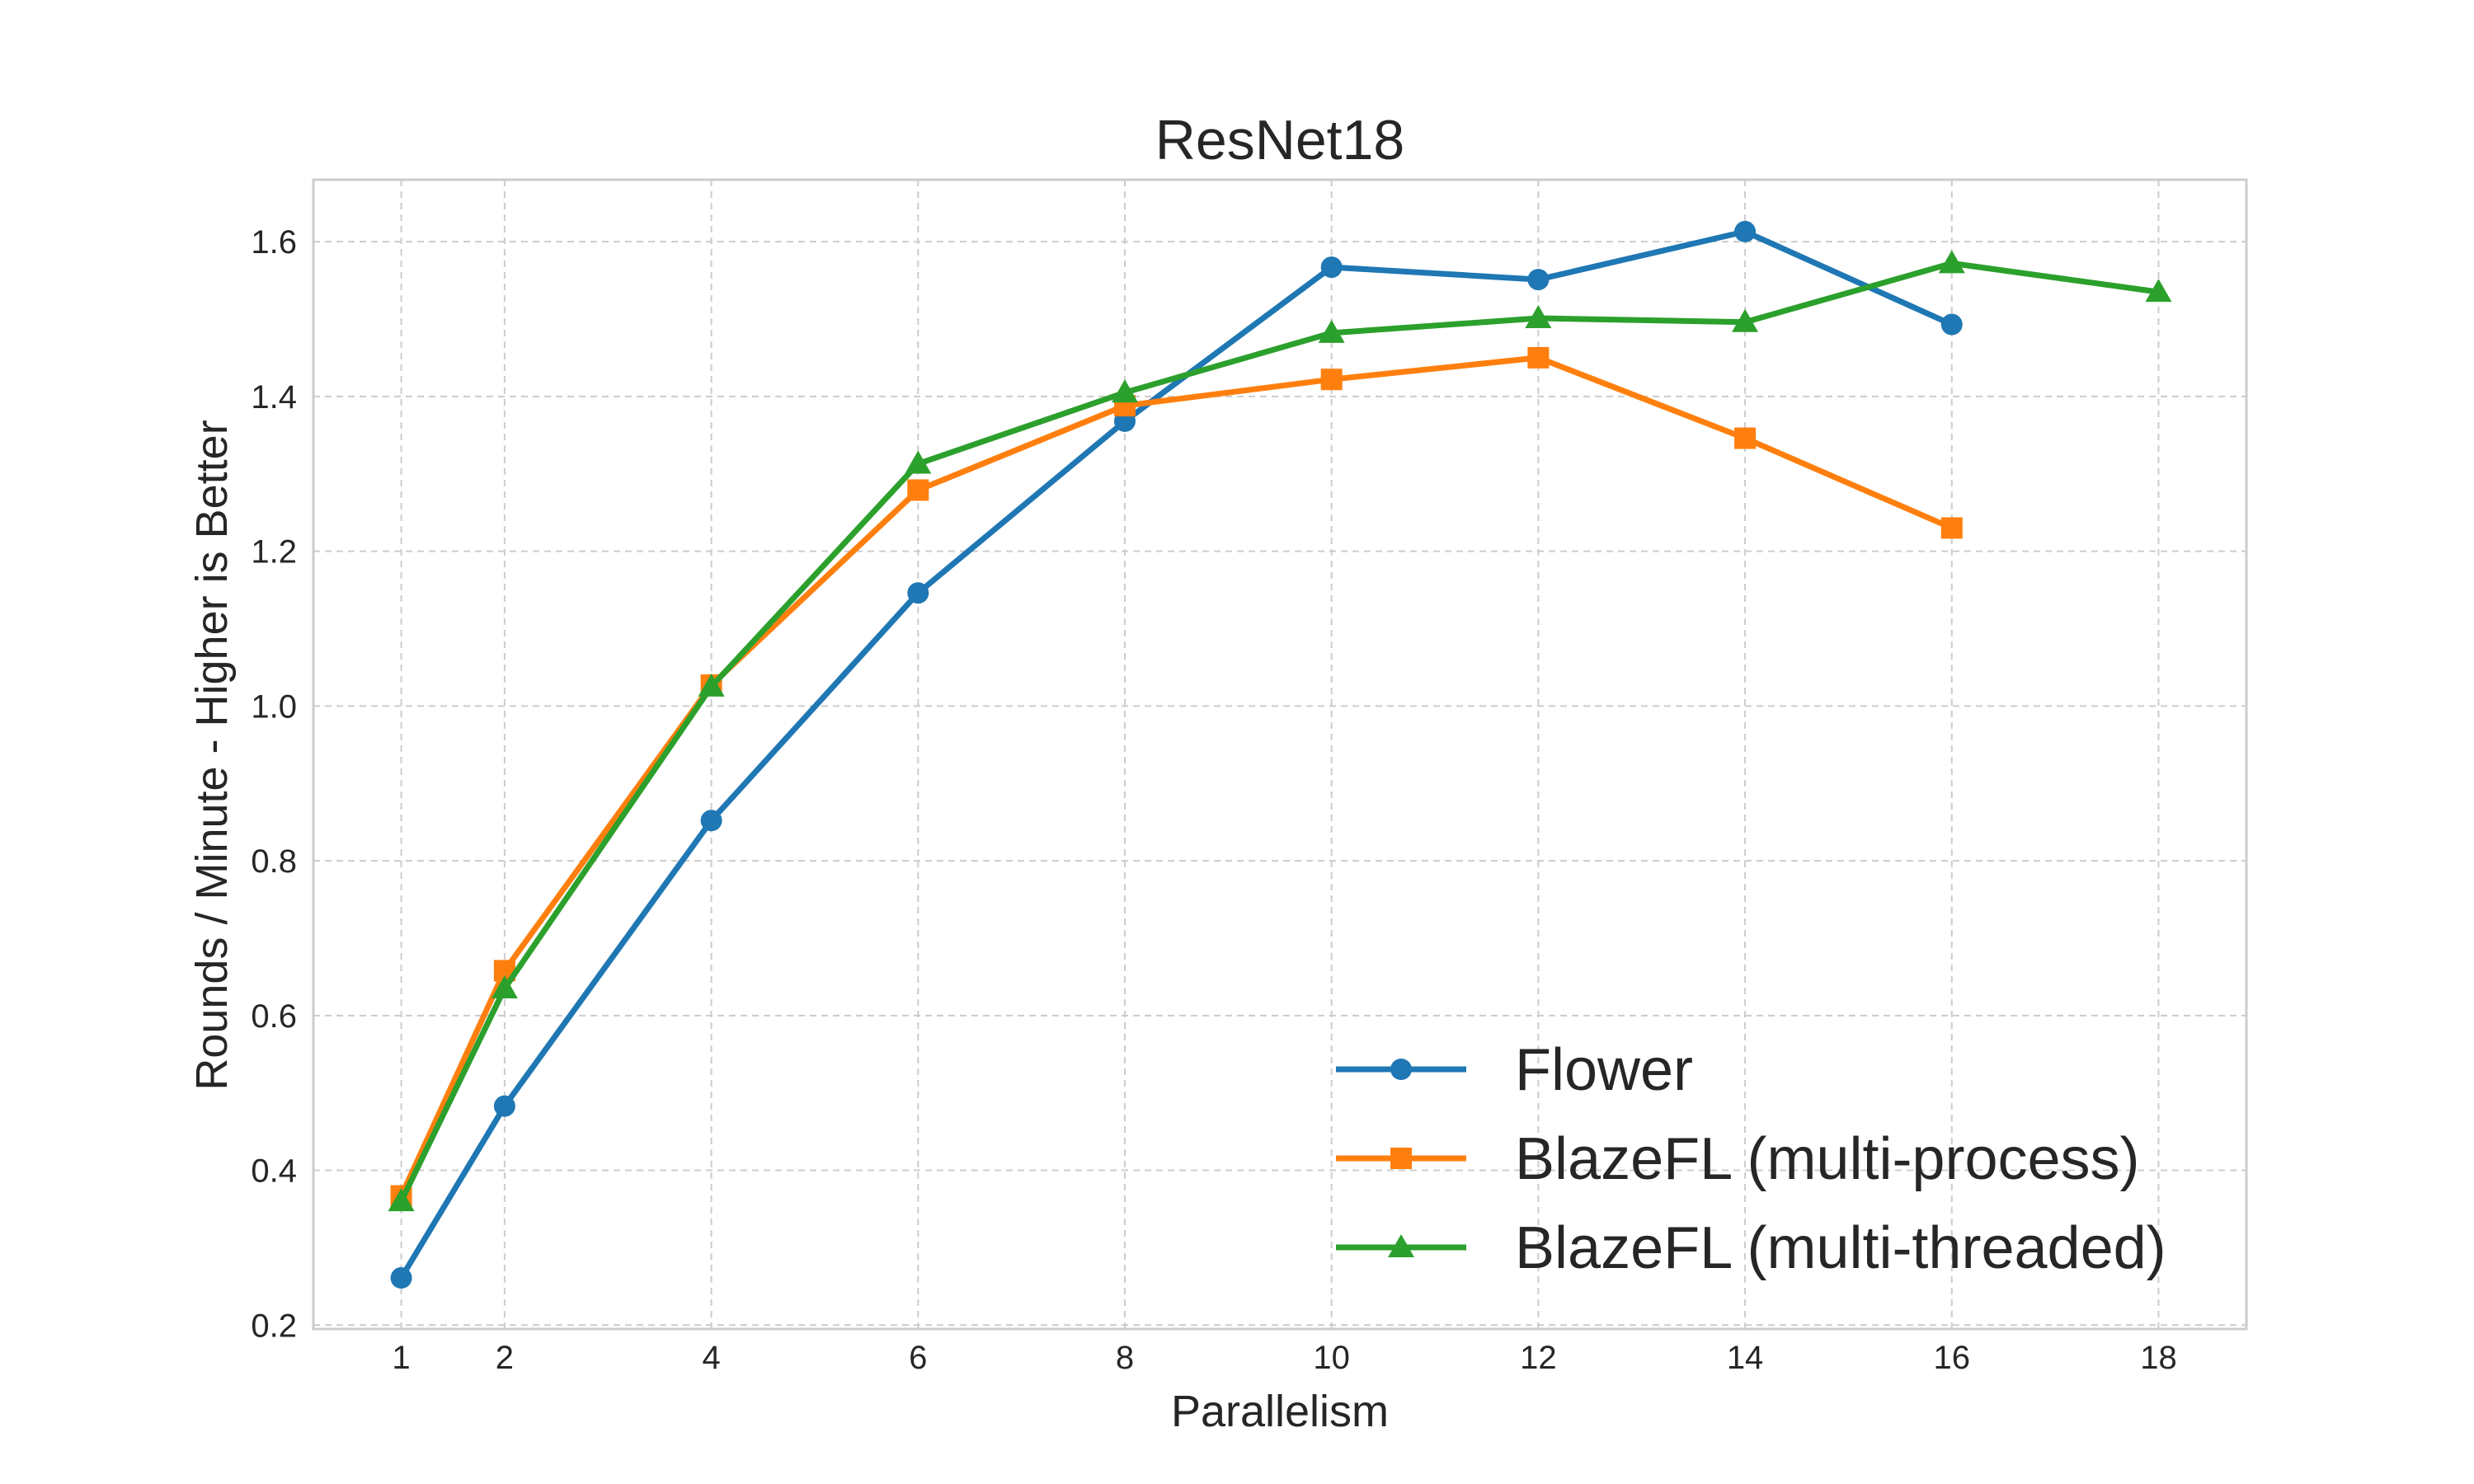 The height and width of the screenshot is (1484, 2474). What do you see at coordinates (1514, 1070) in the screenshot?
I see `legend-item-flower: Flower` at bounding box center [1514, 1070].